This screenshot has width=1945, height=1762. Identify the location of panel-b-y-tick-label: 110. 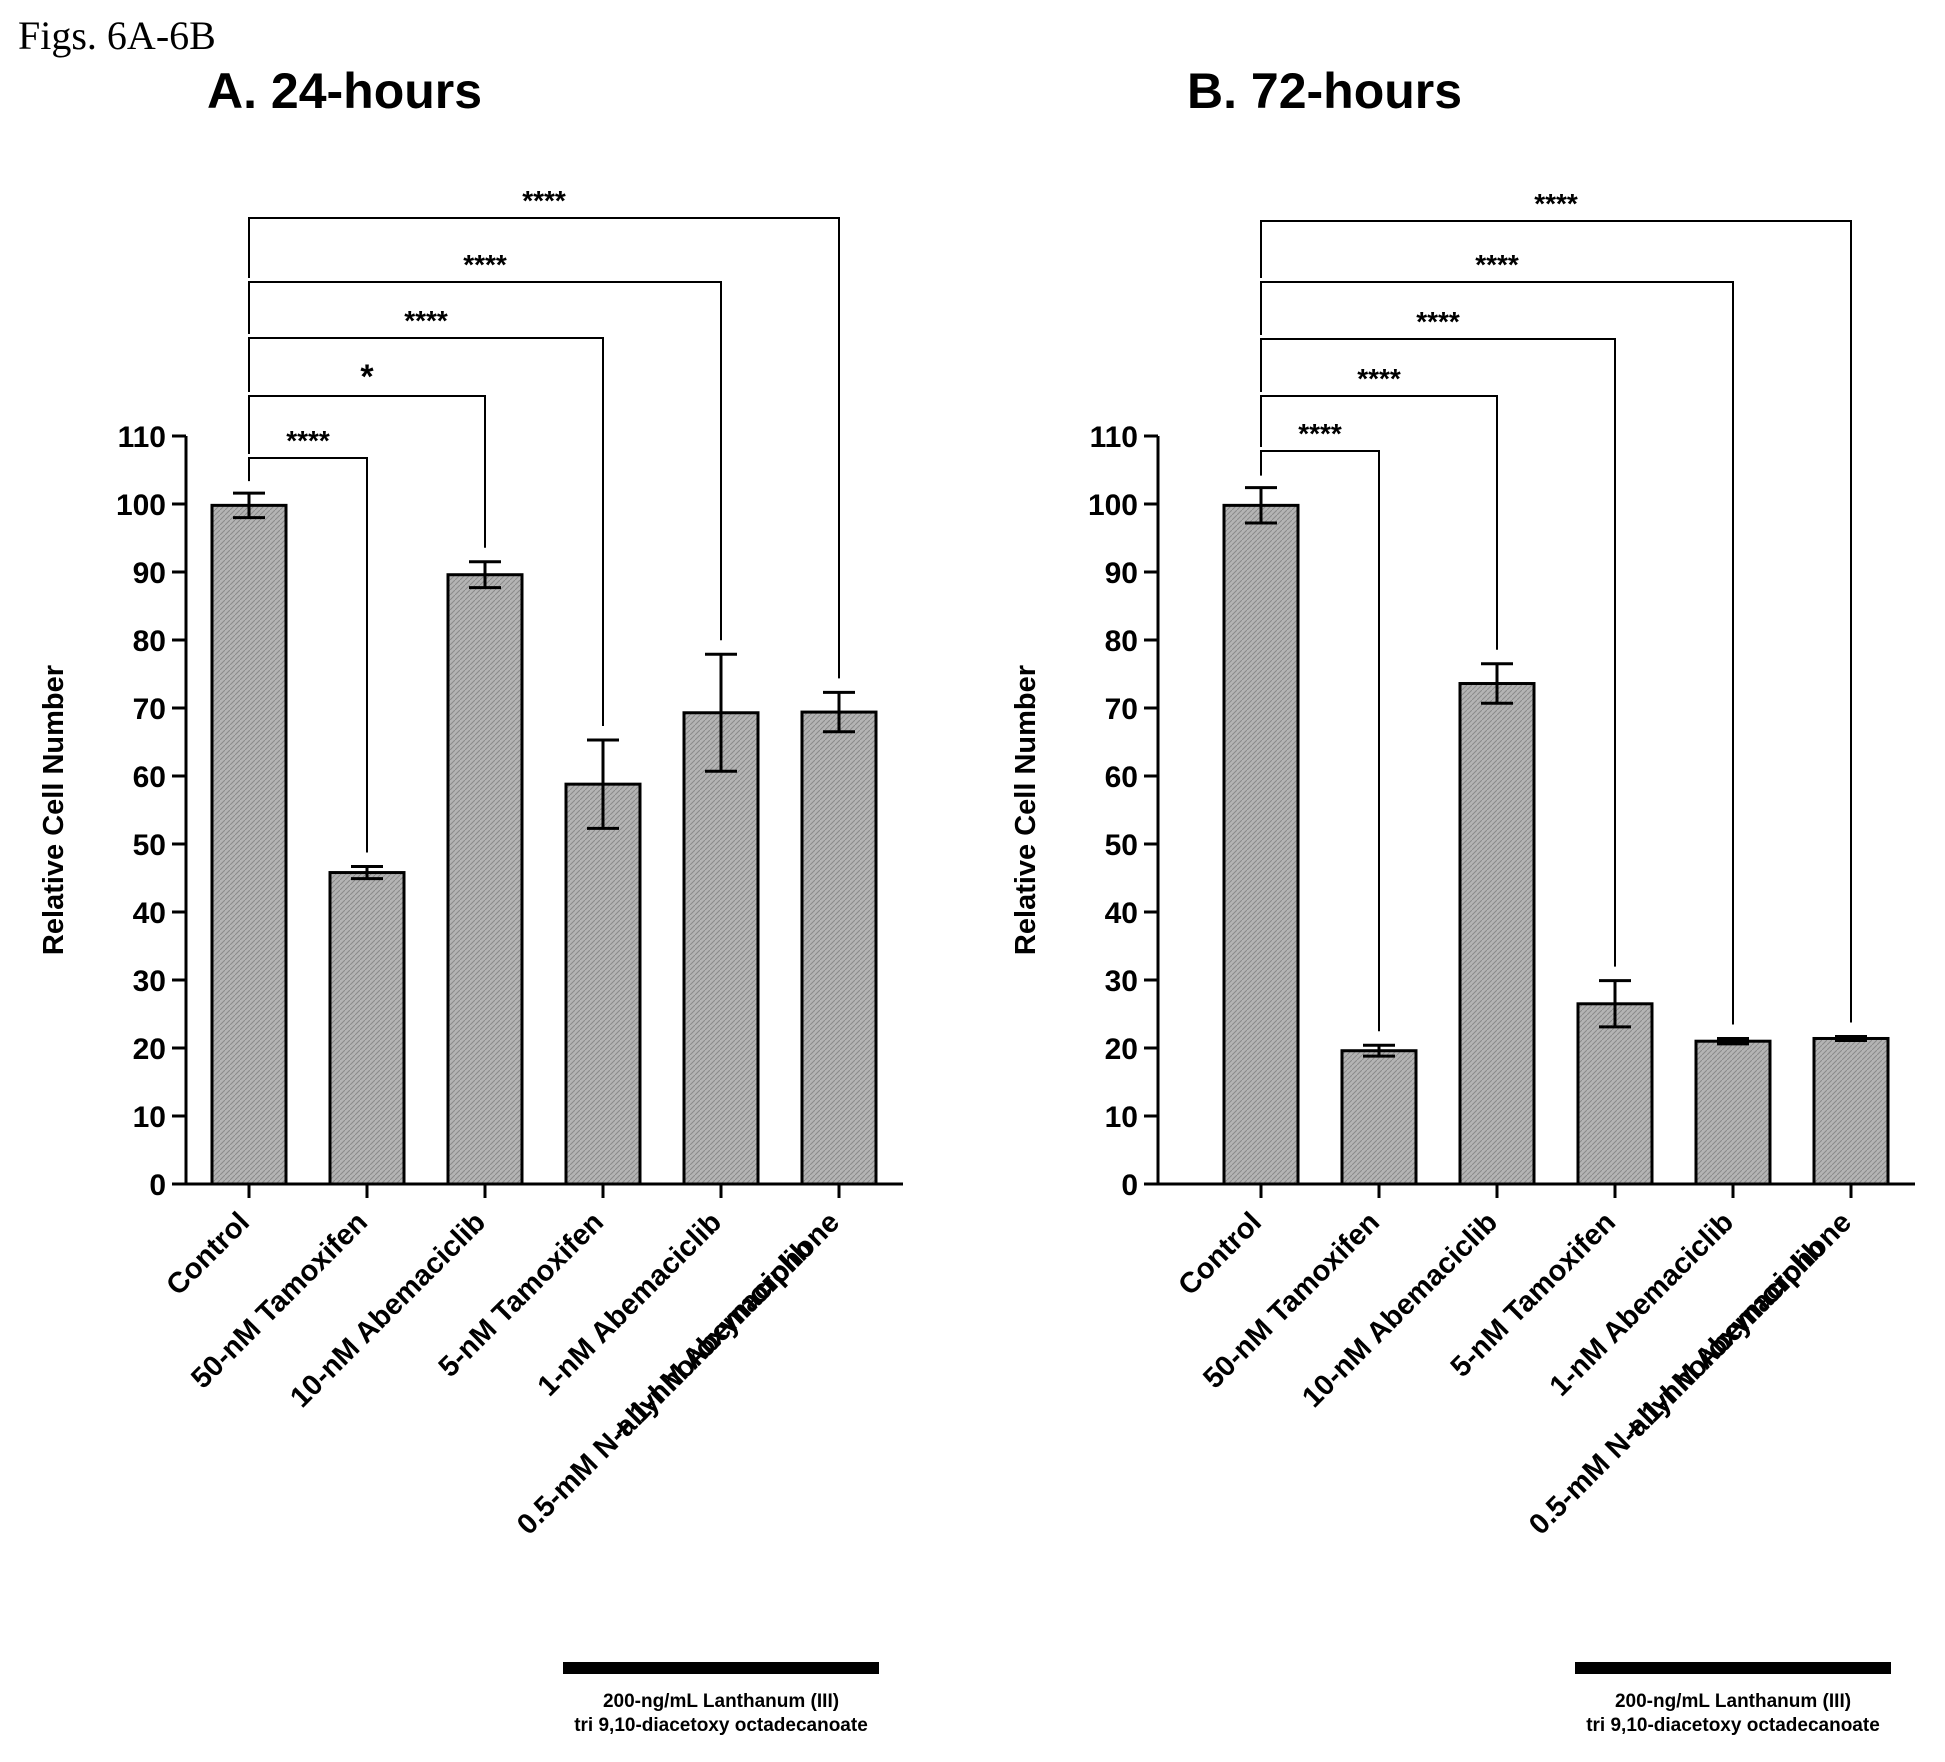
(1114, 437).